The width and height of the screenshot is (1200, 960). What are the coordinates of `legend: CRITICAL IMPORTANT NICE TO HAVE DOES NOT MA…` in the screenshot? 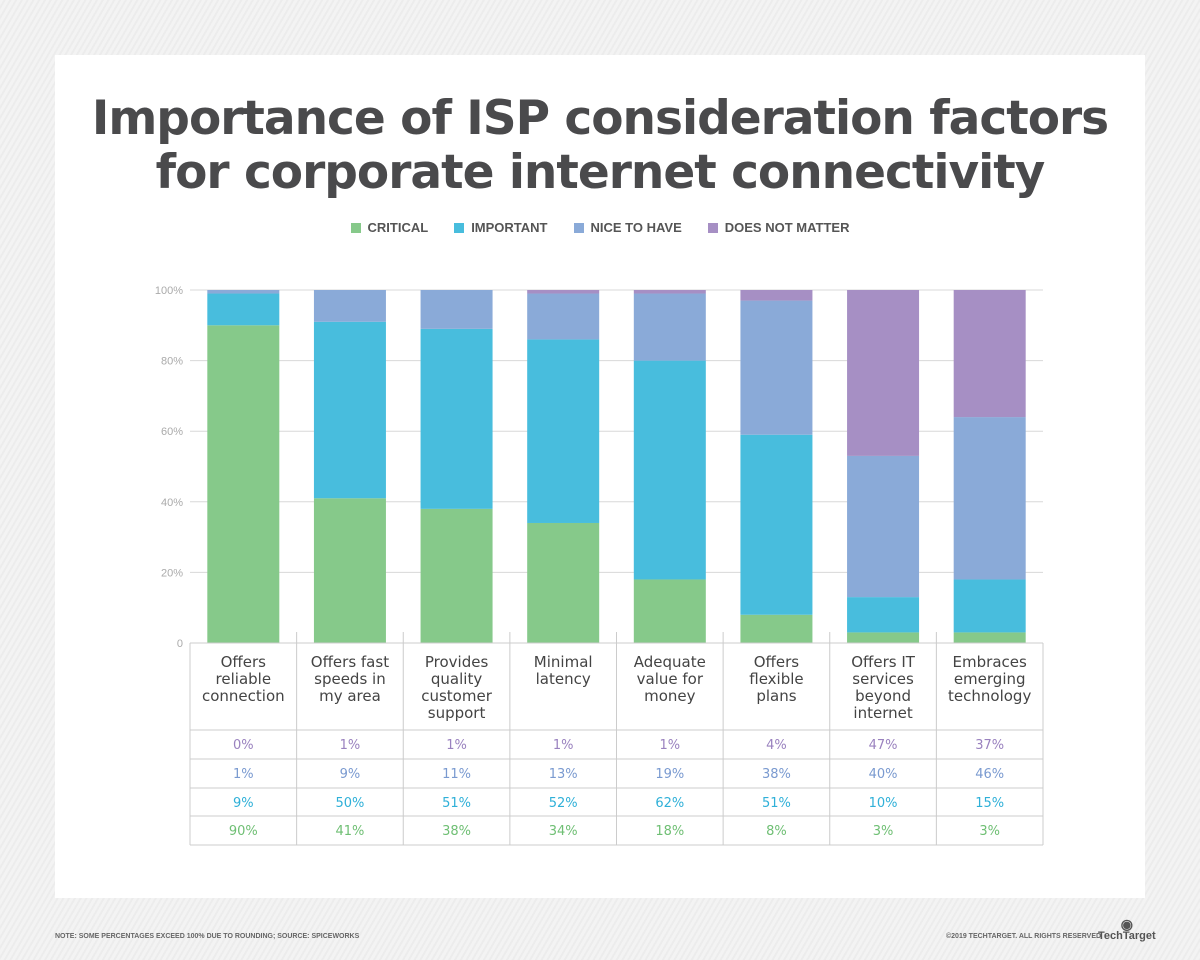 It's located at (600, 227).